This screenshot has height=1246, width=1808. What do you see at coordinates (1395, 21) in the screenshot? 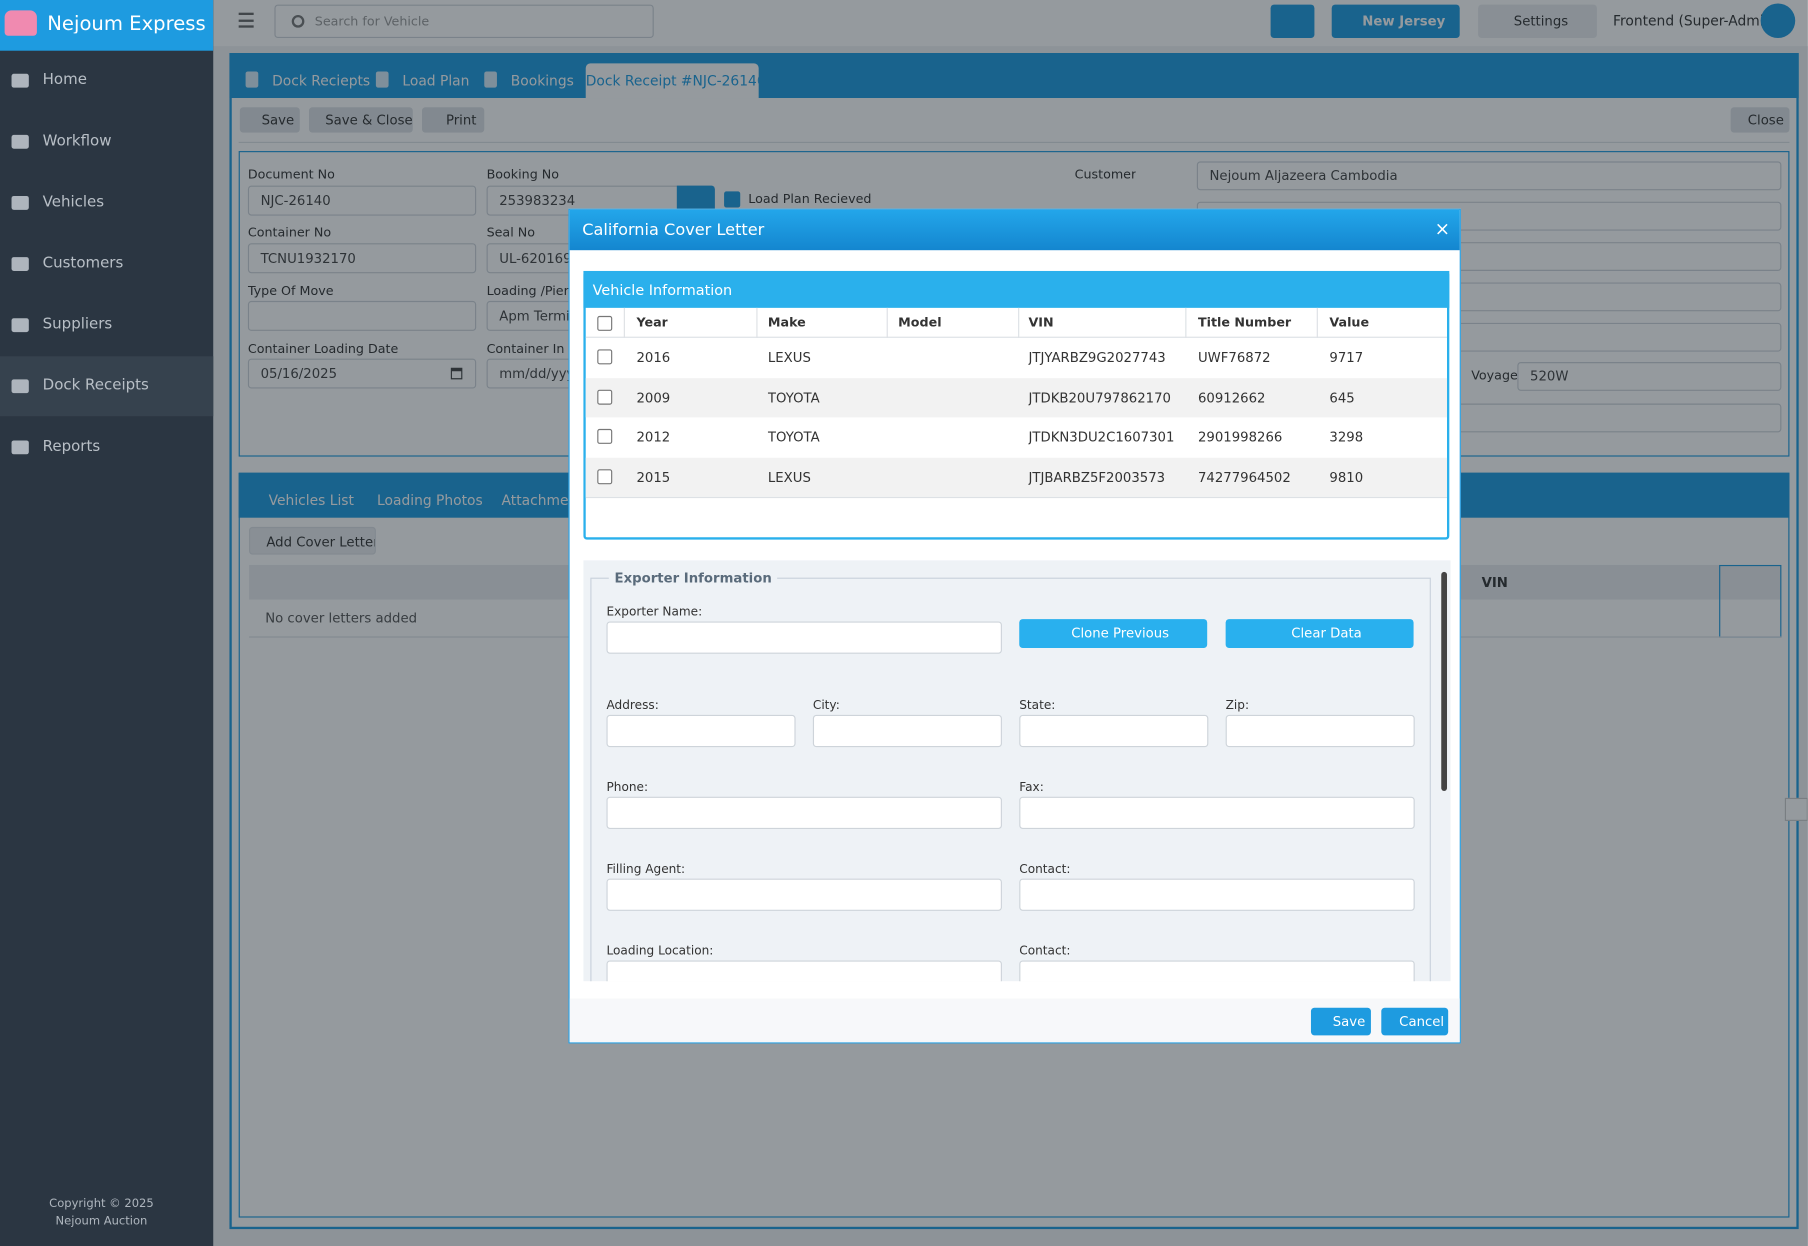
I see `location-button: New Jersey` at bounding box center [1395, 21].